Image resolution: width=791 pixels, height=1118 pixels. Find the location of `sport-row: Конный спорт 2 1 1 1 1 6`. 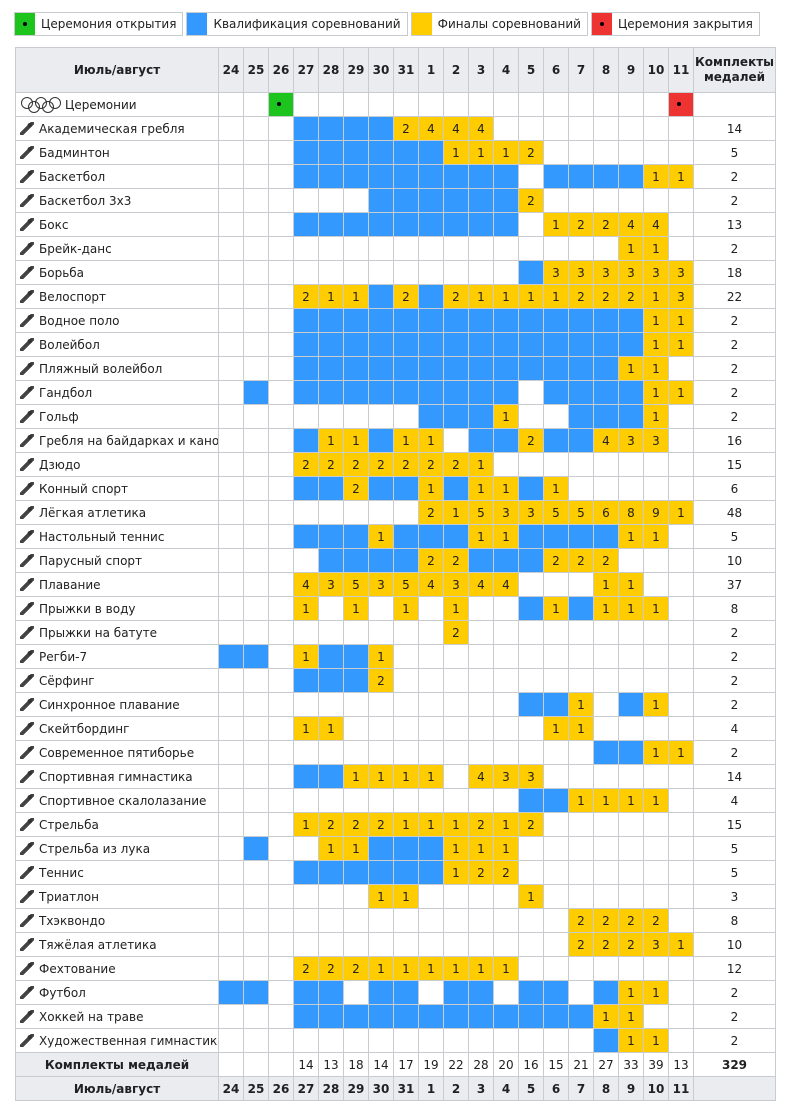

sport-row: Конный спорт 2 1 1 1 1 6 is located at coordinates (395, 488).